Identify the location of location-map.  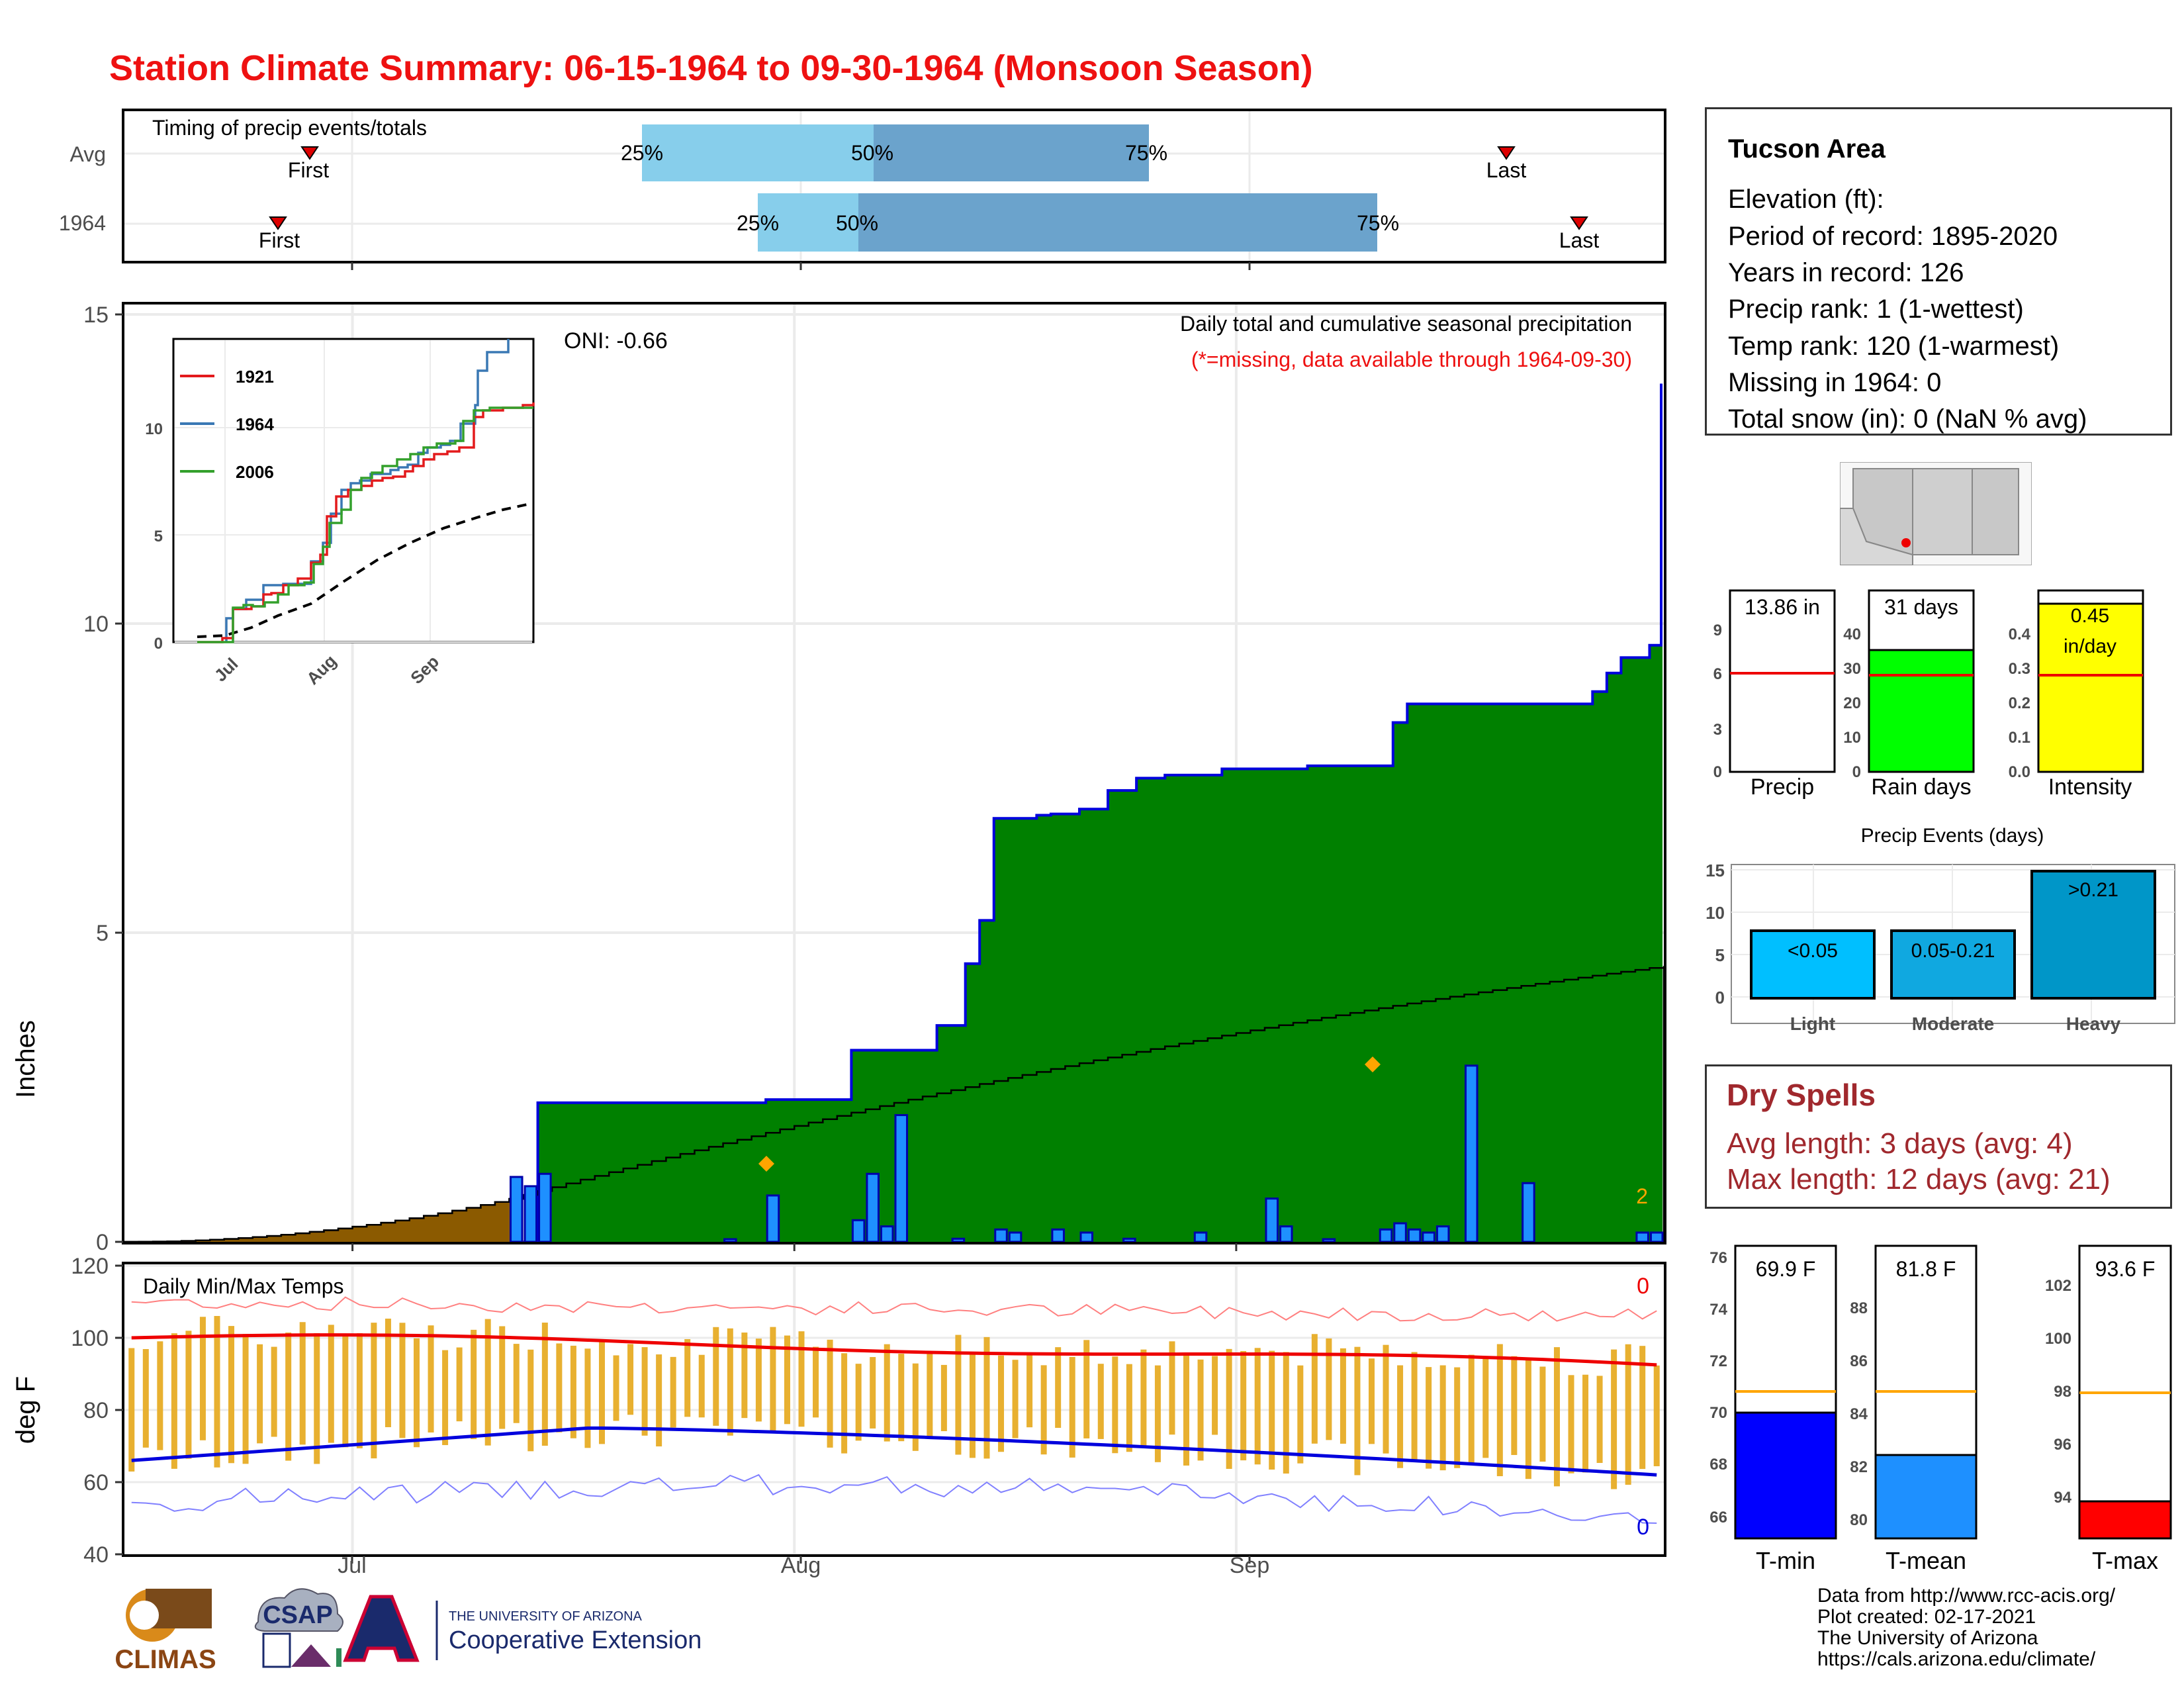
(1936, 513).